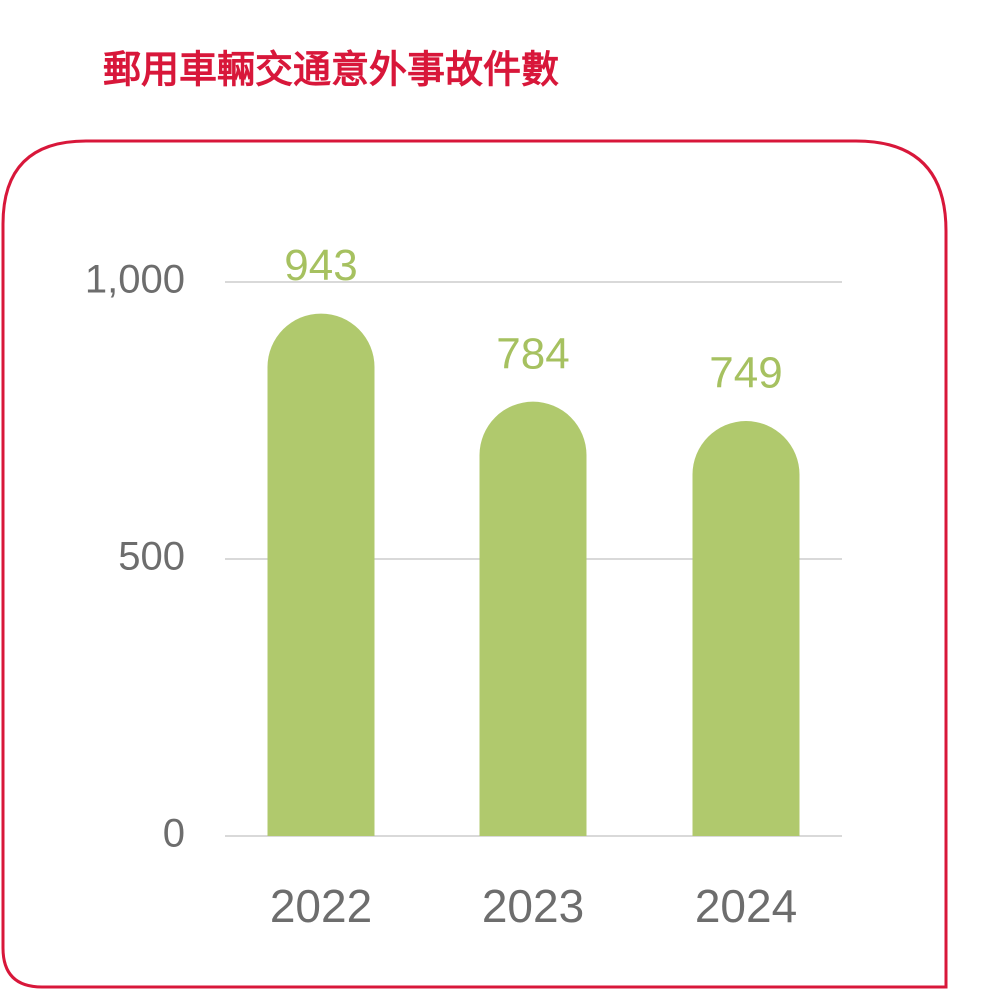 Image resolution: width=986 pixels, height=990 pixels. I want to click on value-label: 784, so click(532, 353).